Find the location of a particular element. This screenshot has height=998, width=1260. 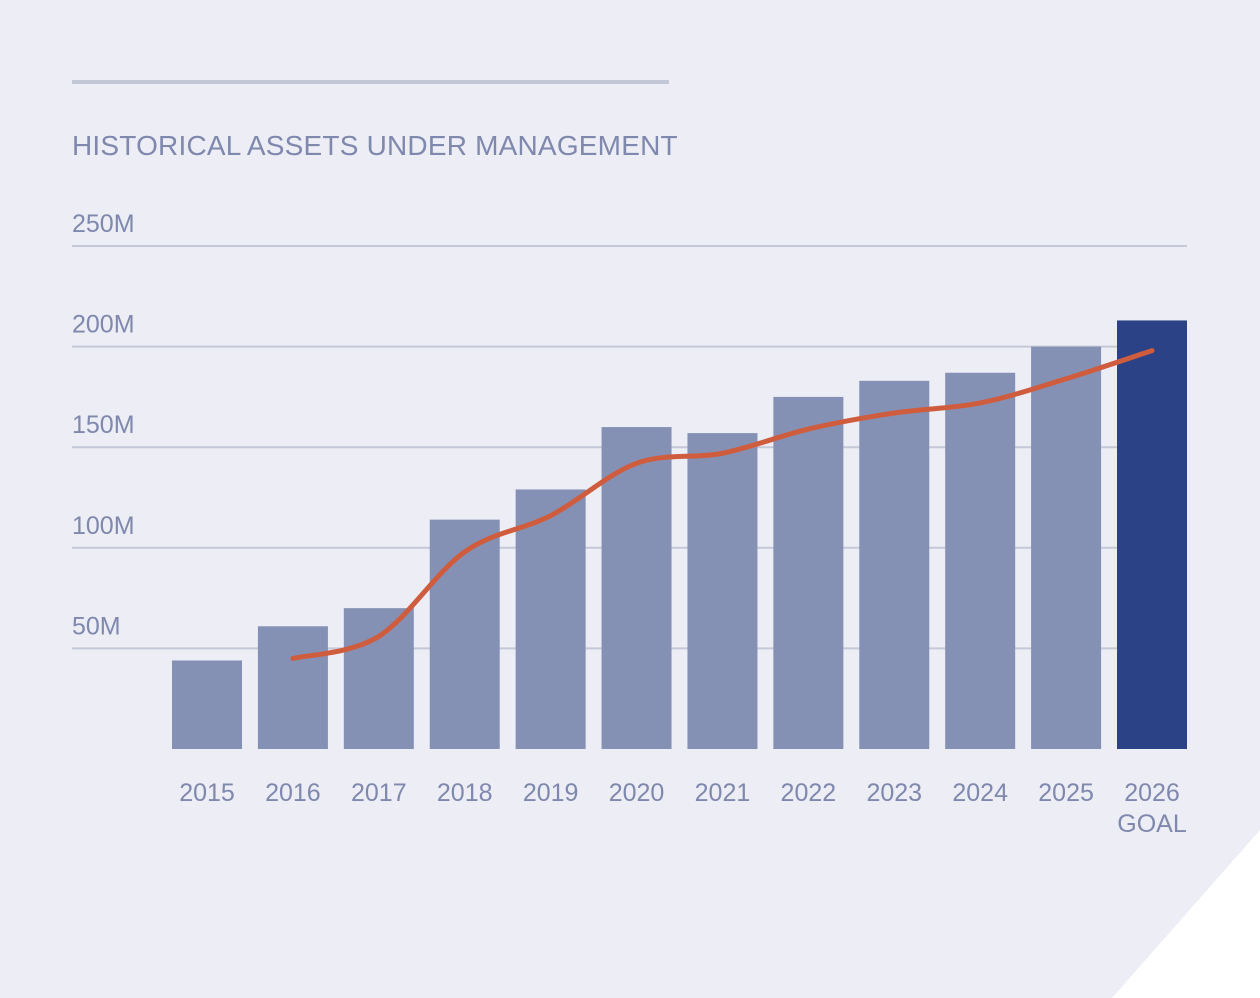

y-tick-label: 100M is located at coordinates (103, 526).